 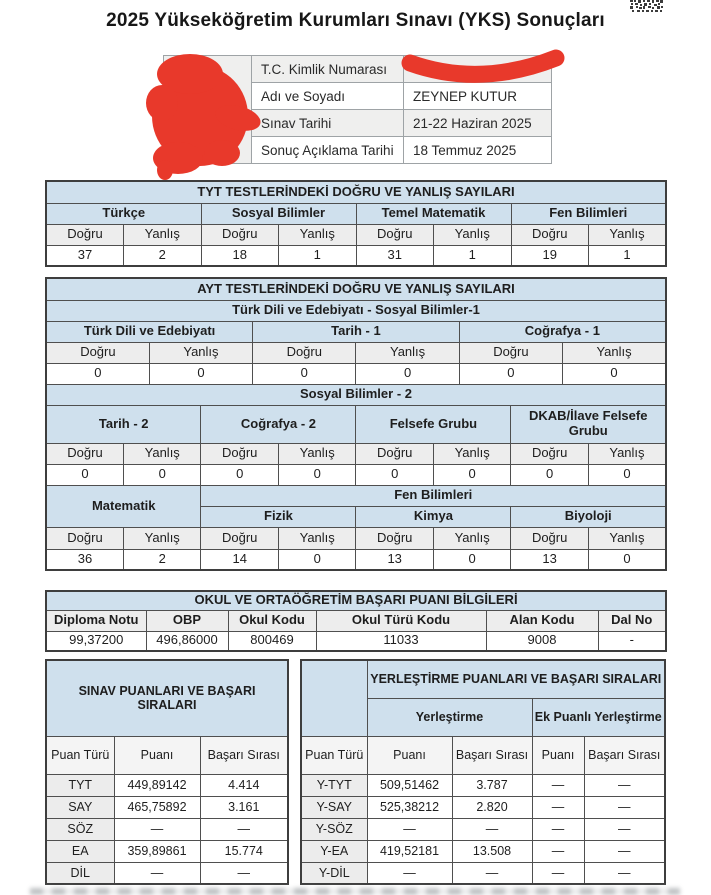 What do you see at coordinates (516, 679) in the screenshot?
I see `table-title: YERLEŞTİRME PUANLARI VE BAŞARI SIRALARI` at bounding box center [516, 679].